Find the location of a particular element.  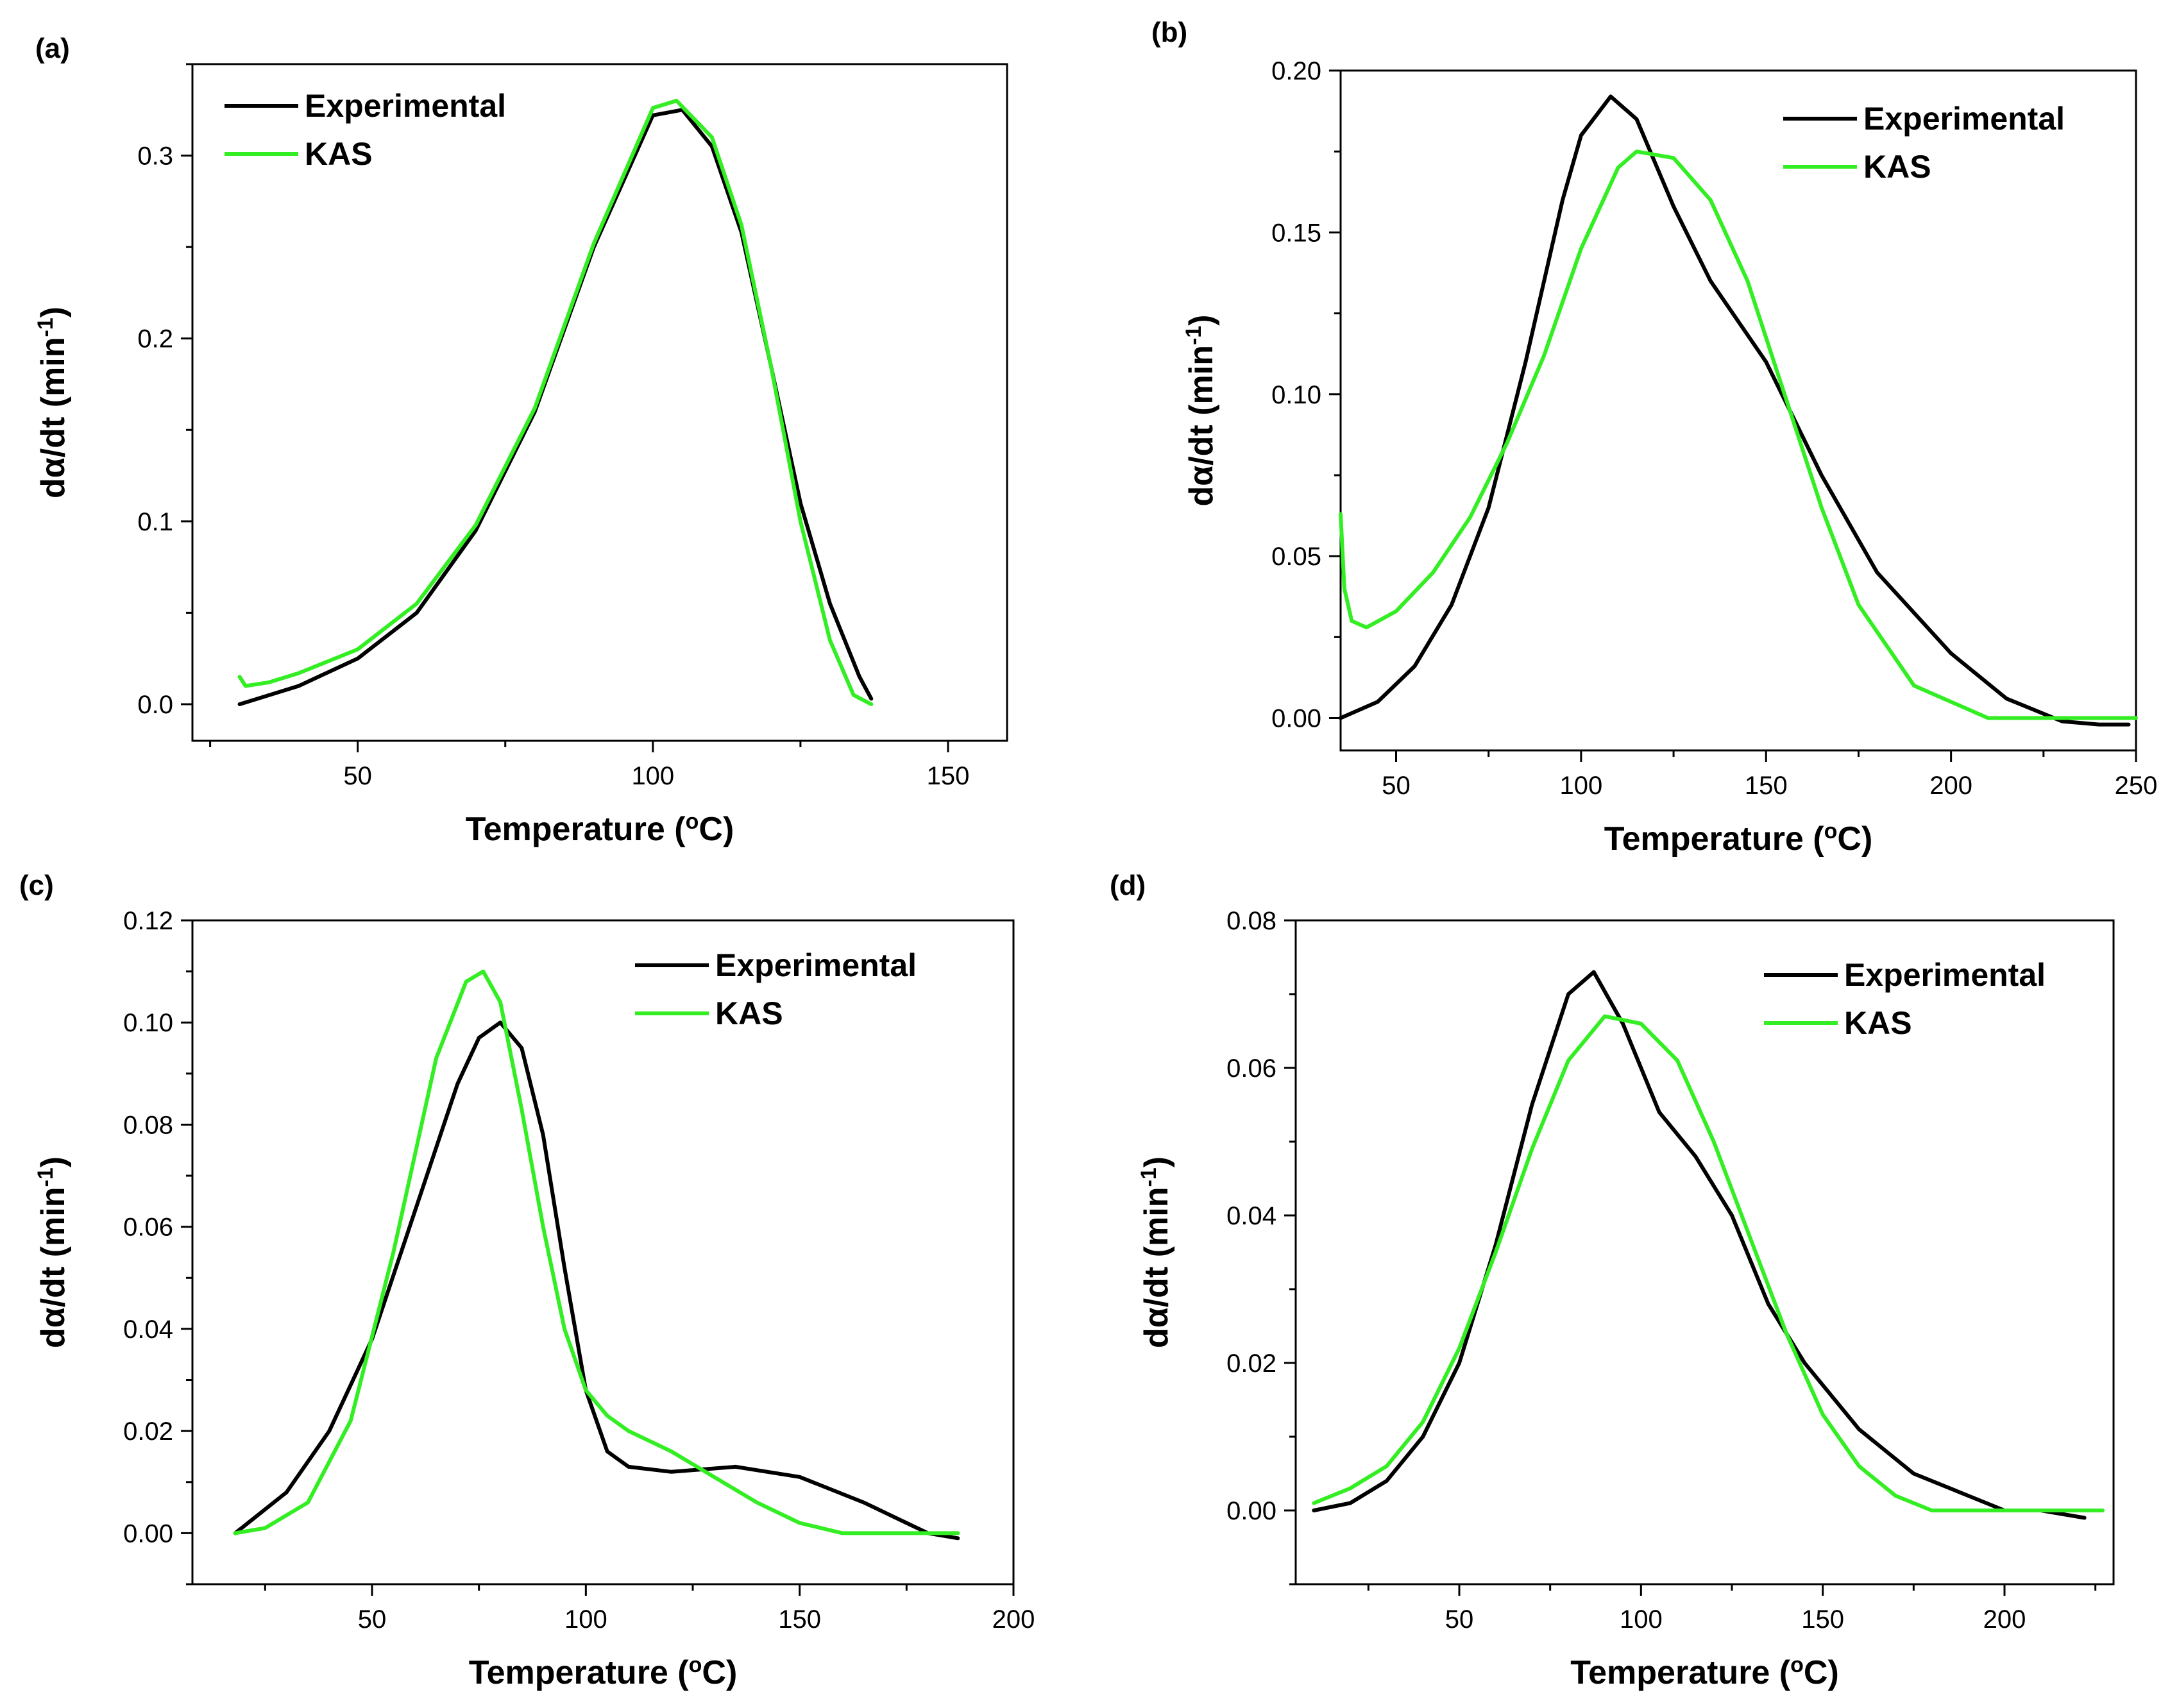

y-axis-title-d: dα/dt (min-1) is located at coordinates (1156, 1252).